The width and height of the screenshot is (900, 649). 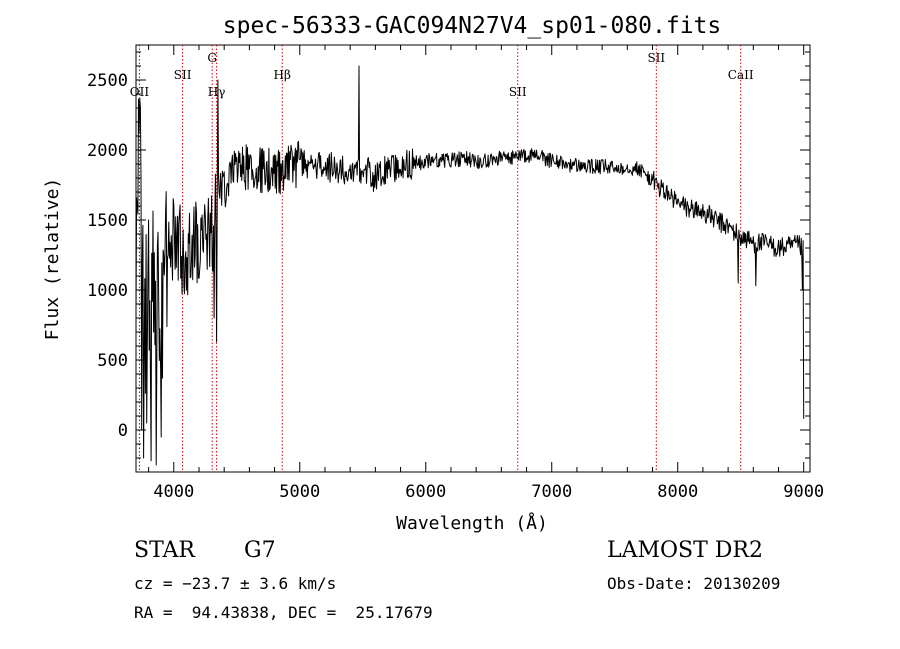 I want to click on y-tick-label: 1000, so click(x=107, y=291).